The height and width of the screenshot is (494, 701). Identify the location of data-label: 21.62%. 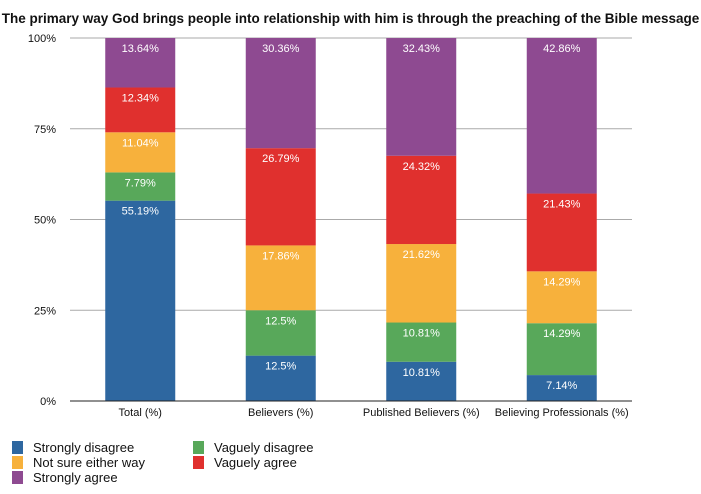
(422, 255).